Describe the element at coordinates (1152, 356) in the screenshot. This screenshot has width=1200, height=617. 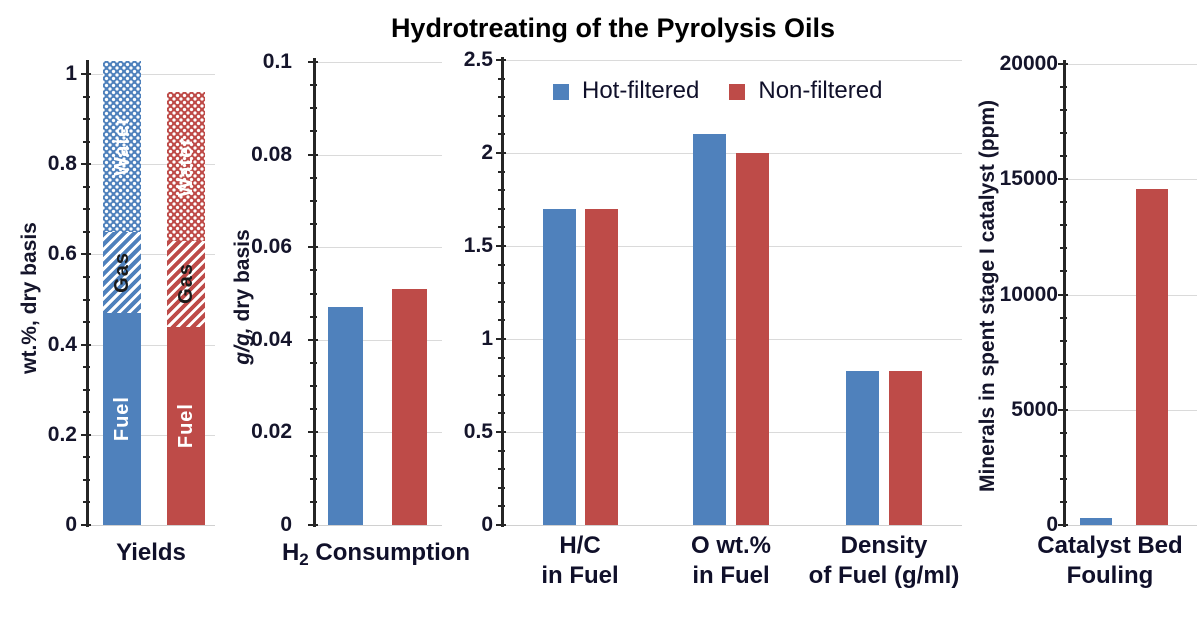
I see `bar-non-filtered-catalyst-bed-fouling` at that location.